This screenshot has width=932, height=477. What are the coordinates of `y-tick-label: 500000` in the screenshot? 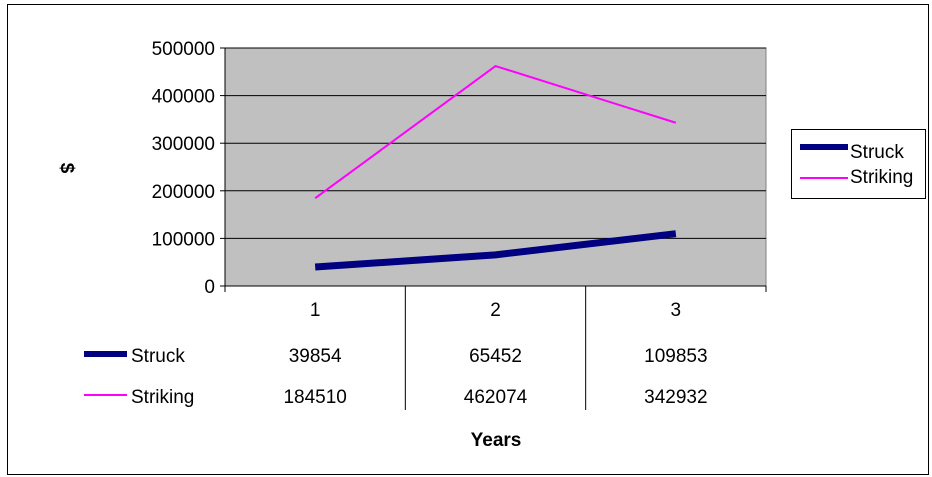 It's located at (183, 49).